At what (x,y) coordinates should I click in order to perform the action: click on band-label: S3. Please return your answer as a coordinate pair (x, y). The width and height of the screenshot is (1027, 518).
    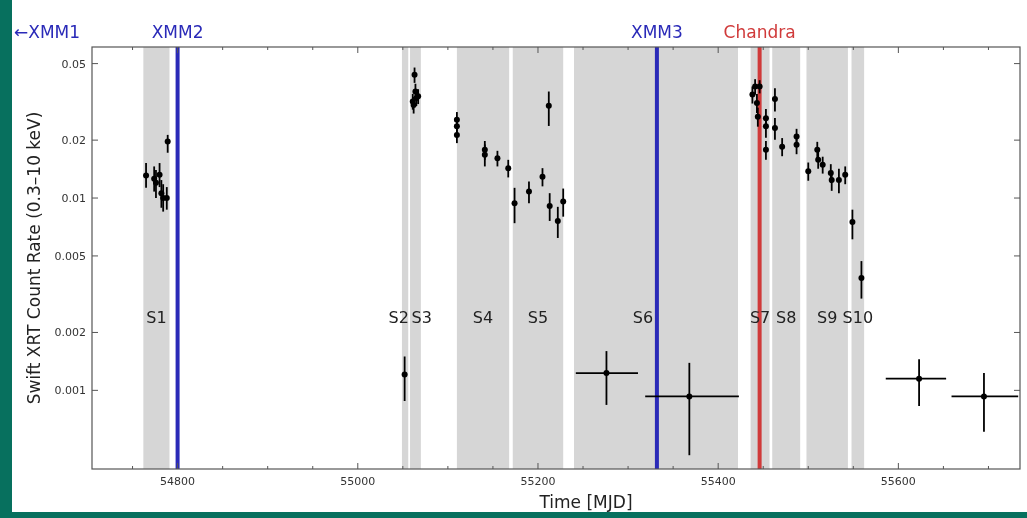
    Looking at the image, I should click on (421, 318).